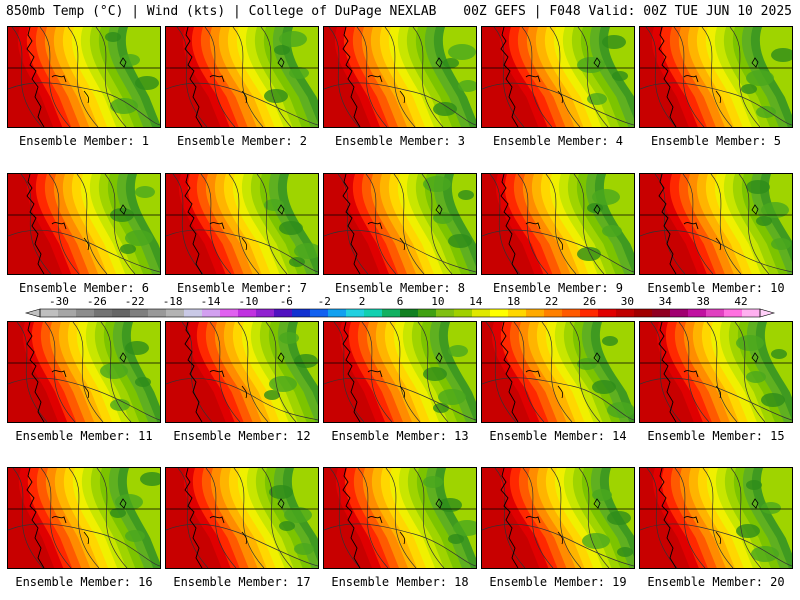  What do you see at coordinates (400, 288) in the screenshot?
I see `ensemble-member-label: Ensemble Member: 8` at bounding box center [400, 288].